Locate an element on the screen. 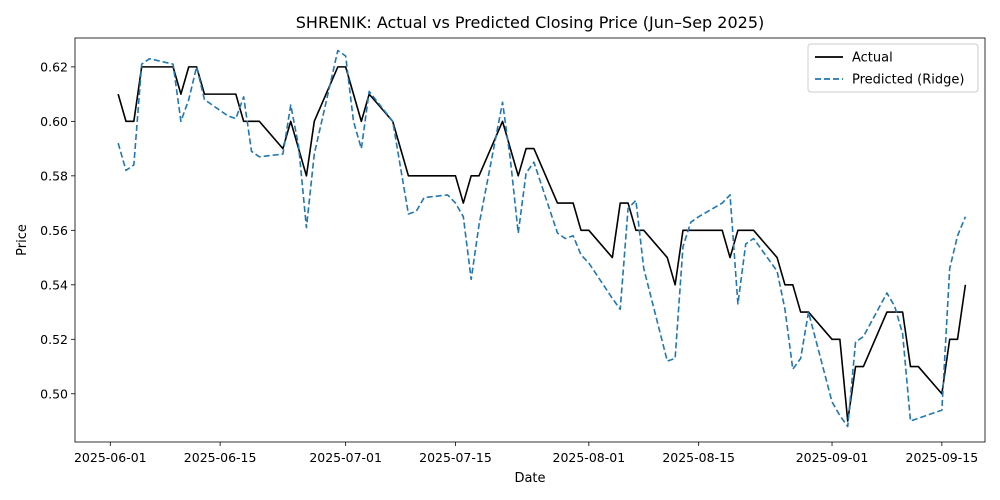  x-tick-label: 2025-09-15 is located at coordinates (942, 457).